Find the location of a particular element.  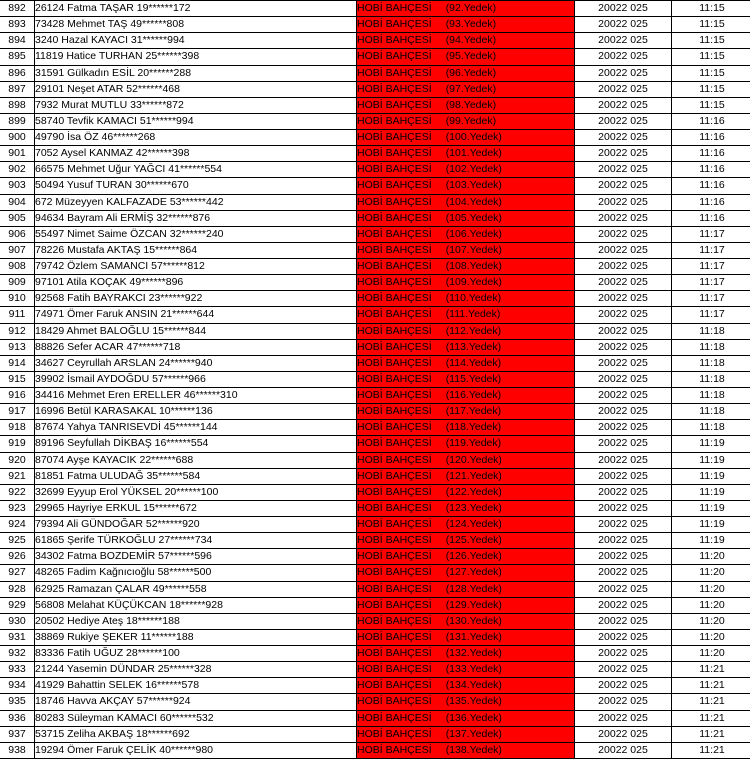

reserve-rank-label: (128.Yedek) is located at coordinates (474, 589).